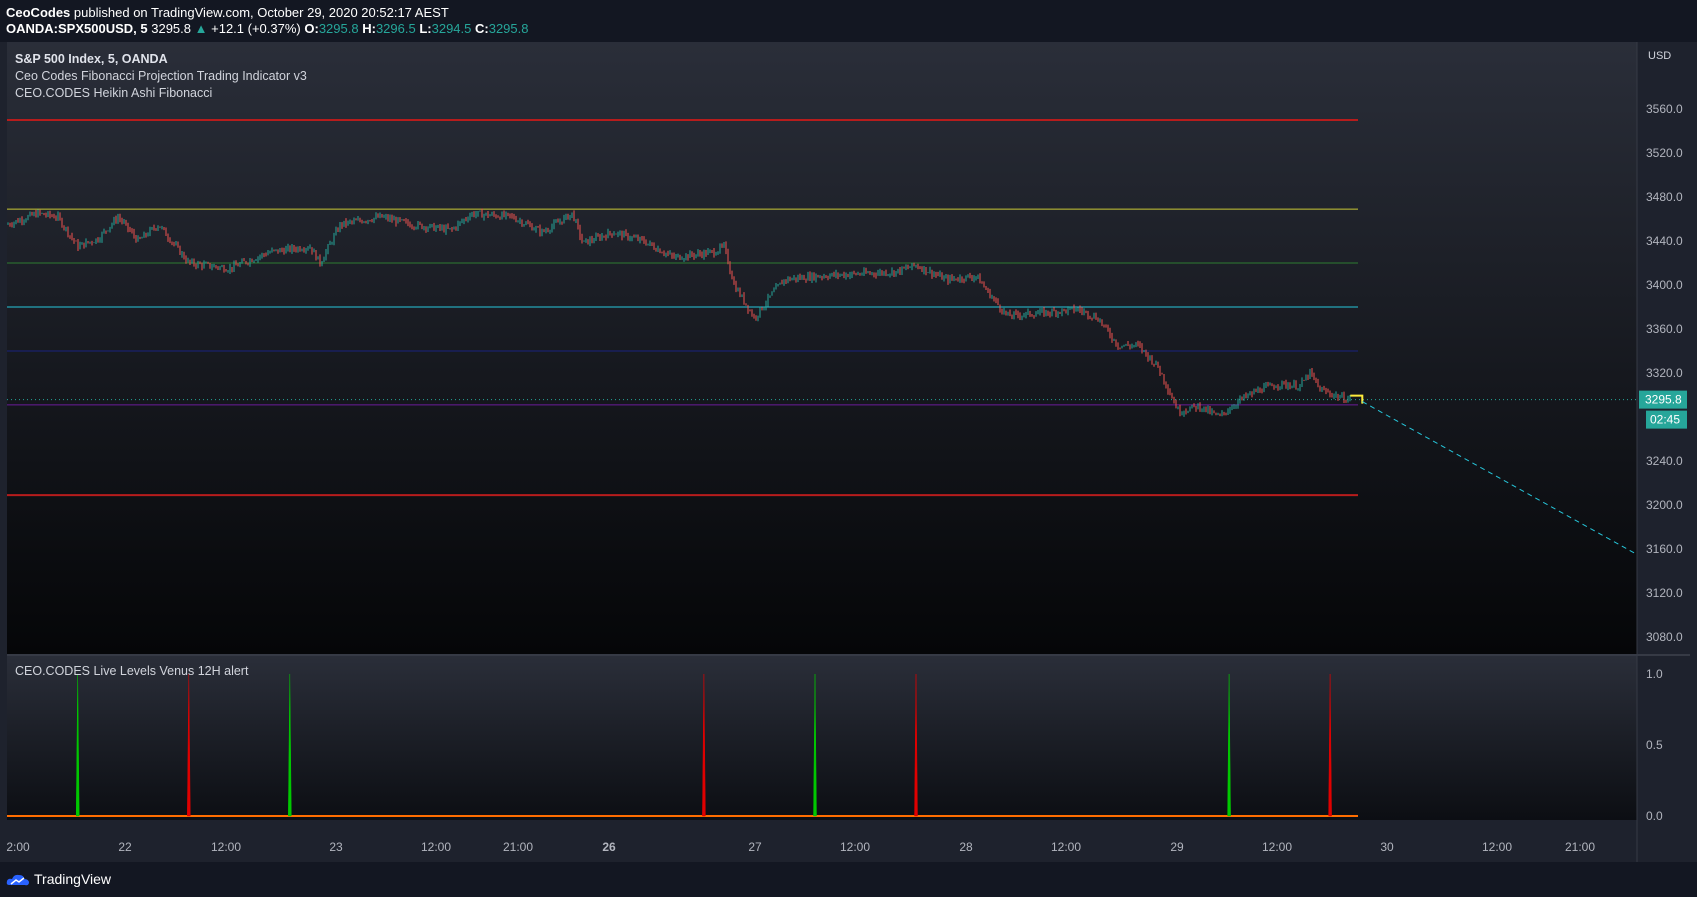 Image resolution: width=1697 pixels, height=897 pixels. Describe the element at coordinates (125, 847) in the screenshot. I see `time-tick-label: 22` at that location.